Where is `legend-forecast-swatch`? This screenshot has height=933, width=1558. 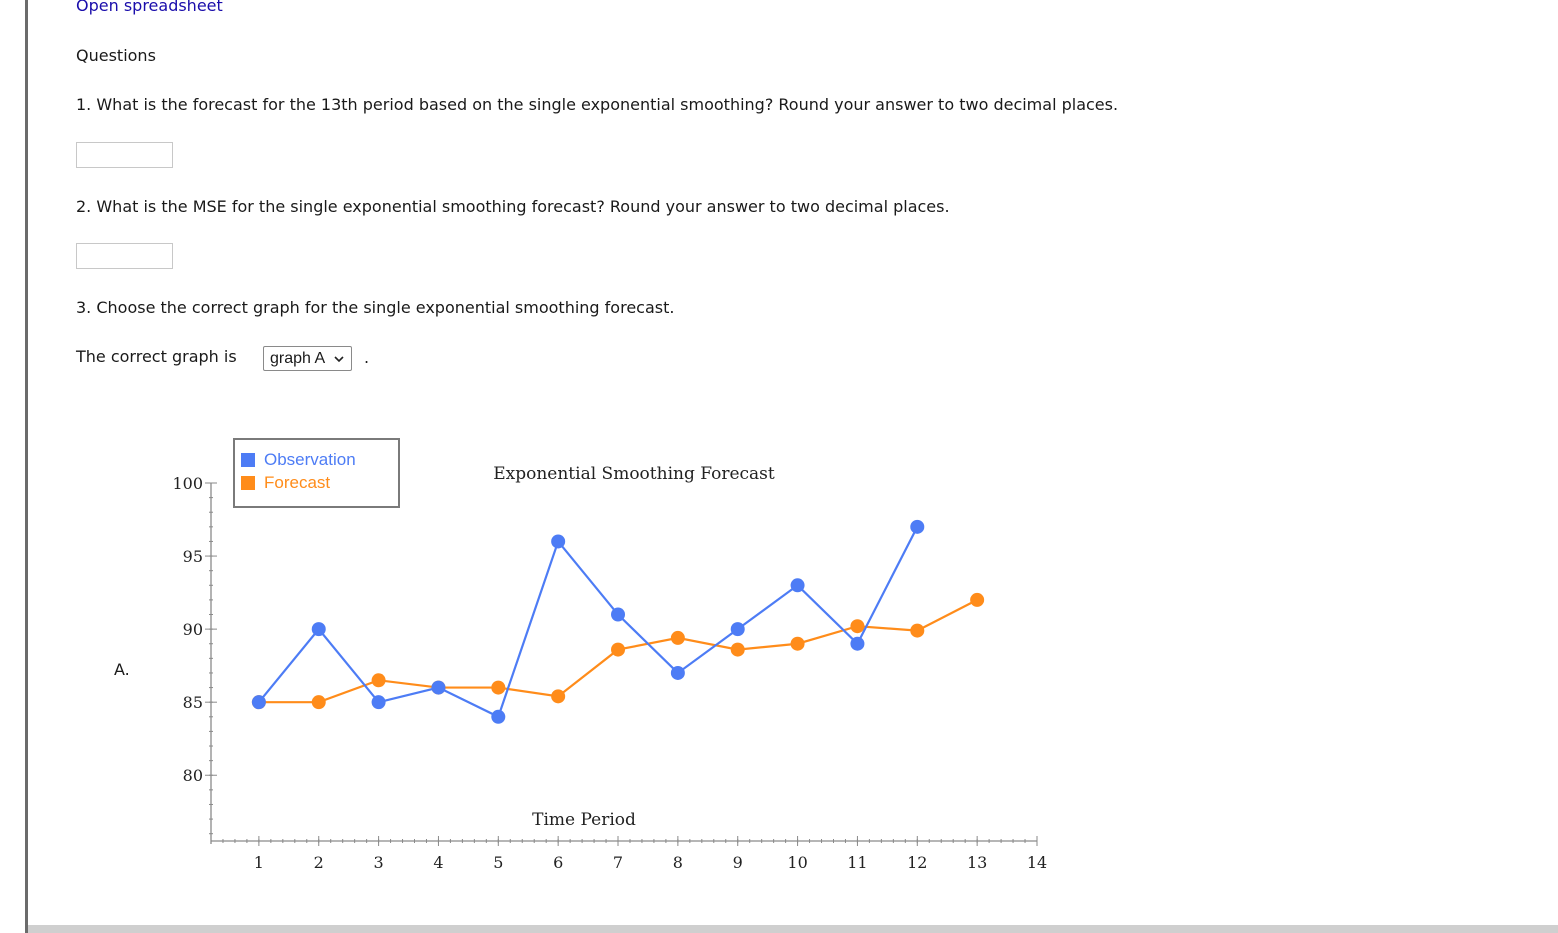 legend-forecast-swatch is located at coordinates (248, 483).